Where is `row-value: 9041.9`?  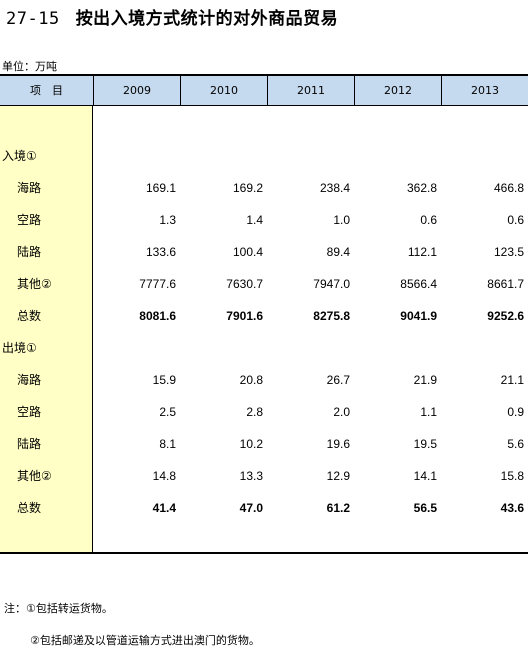
row-value: 9041.9 is located at coordinates (418, 316).